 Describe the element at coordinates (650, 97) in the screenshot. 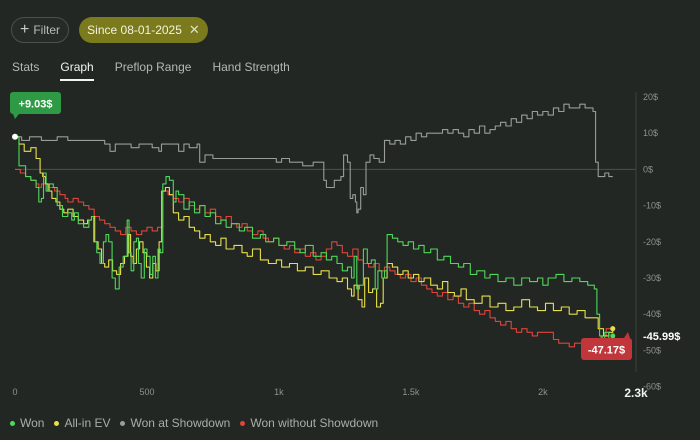

I see `y-tick-label: 20$` at that location.